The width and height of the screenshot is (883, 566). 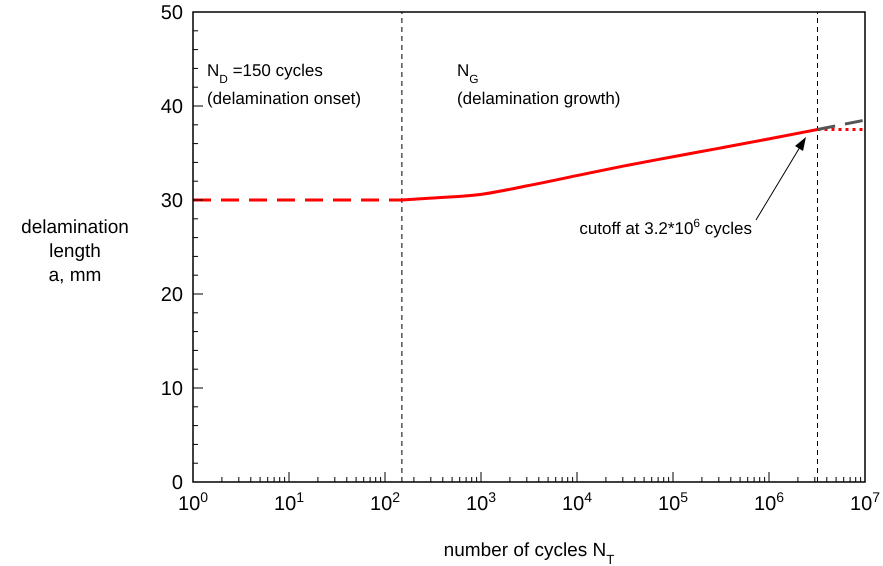 I want to click on y-tick-label: 50, so click(x=171, y=13).